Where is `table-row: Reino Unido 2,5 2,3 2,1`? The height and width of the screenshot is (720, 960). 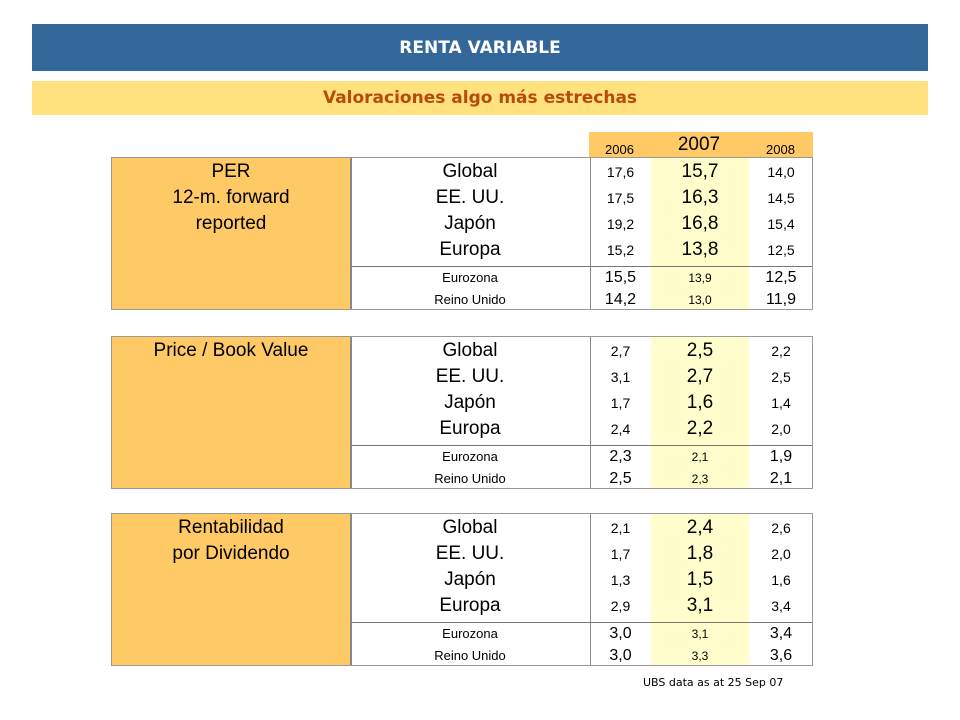 table-row: Reino Unido 2,5 2,3 2,1 is located at coordinates (581, 479).